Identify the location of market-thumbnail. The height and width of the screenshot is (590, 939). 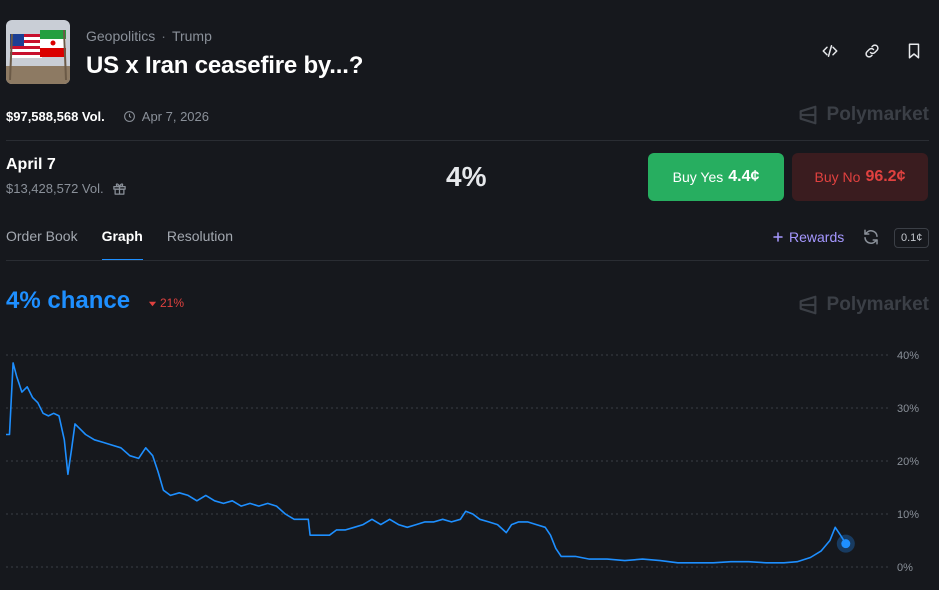
(38, 52).